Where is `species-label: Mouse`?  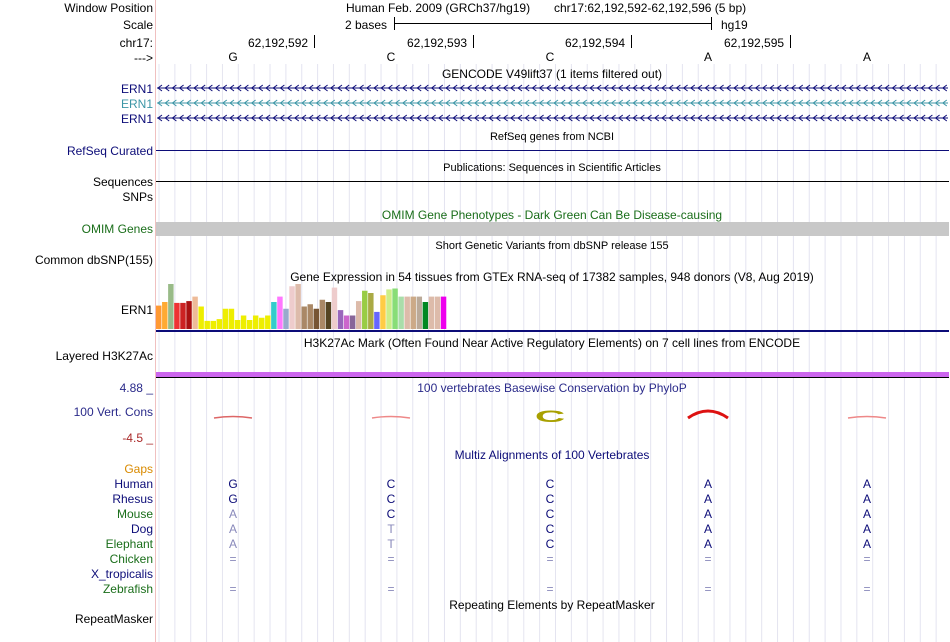
species-label: Mouse is located at coordinates (134, 514).